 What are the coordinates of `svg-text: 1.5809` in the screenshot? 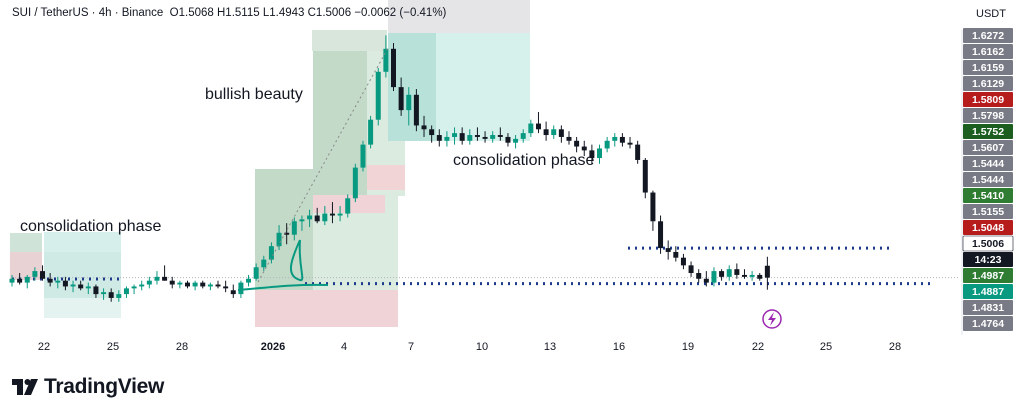 It's located at (988, 100).